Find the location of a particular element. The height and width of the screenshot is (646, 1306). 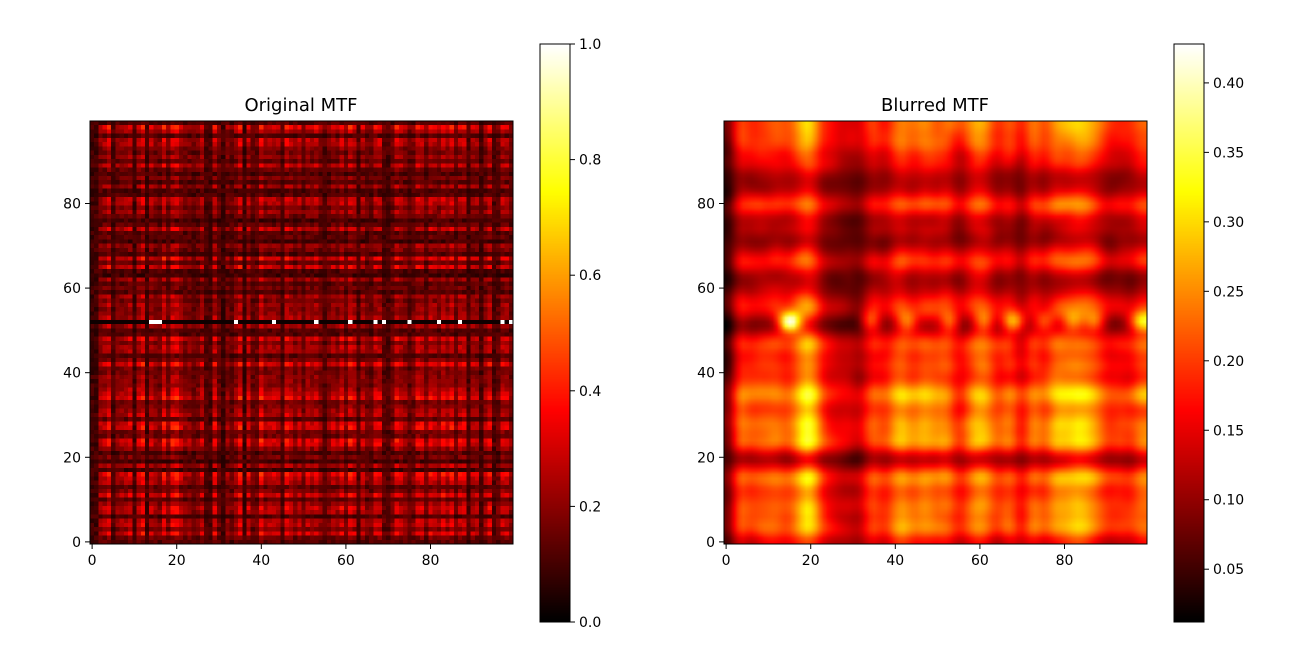

colorbar-tick-label: 0.15 is located at coordinates (1228, 431).